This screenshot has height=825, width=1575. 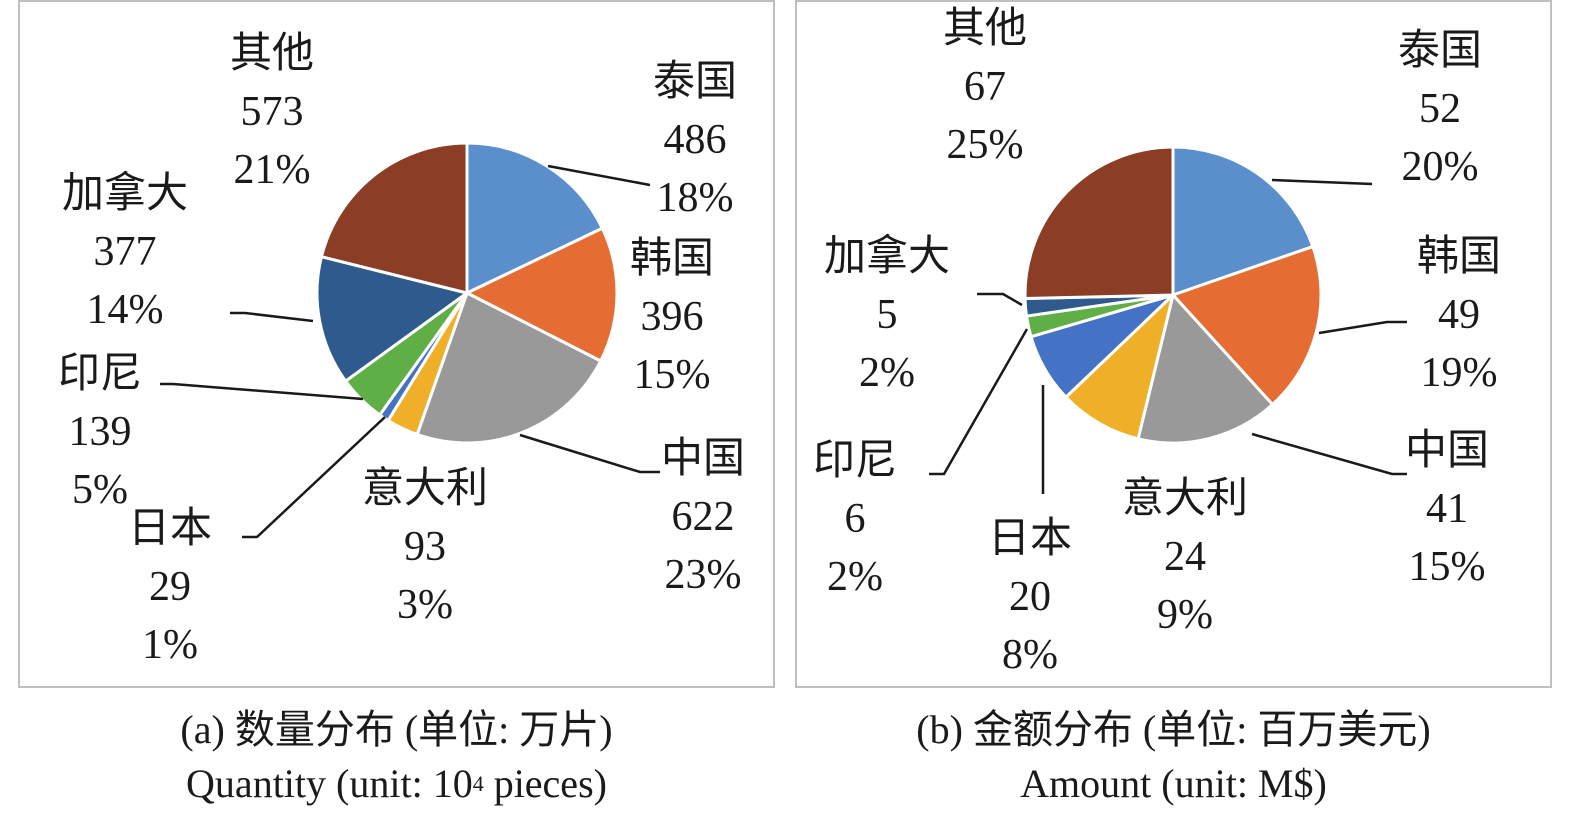 I want to click on slice-value-label: 486, so click(x=695, y=140).